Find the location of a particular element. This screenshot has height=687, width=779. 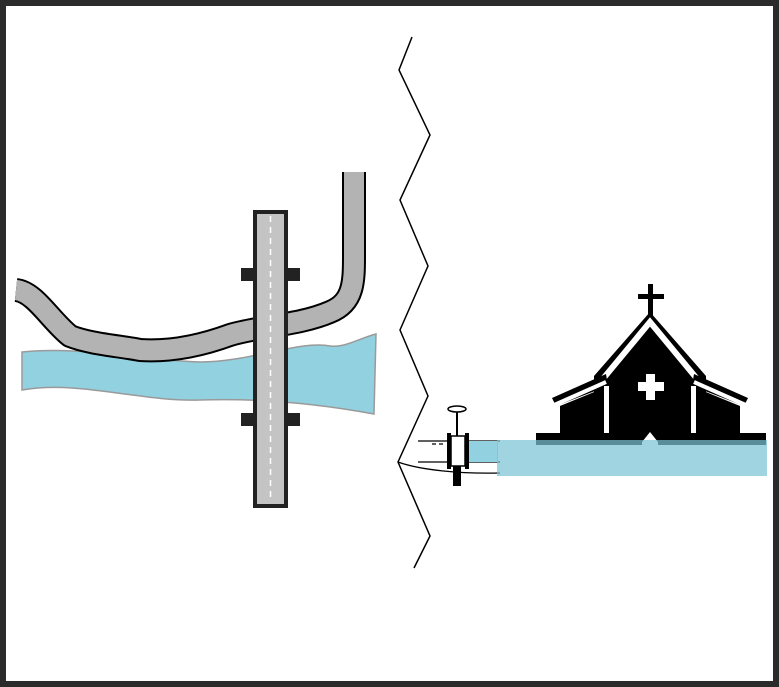

pipe-valve-icon is located at coordinates (458, 445).